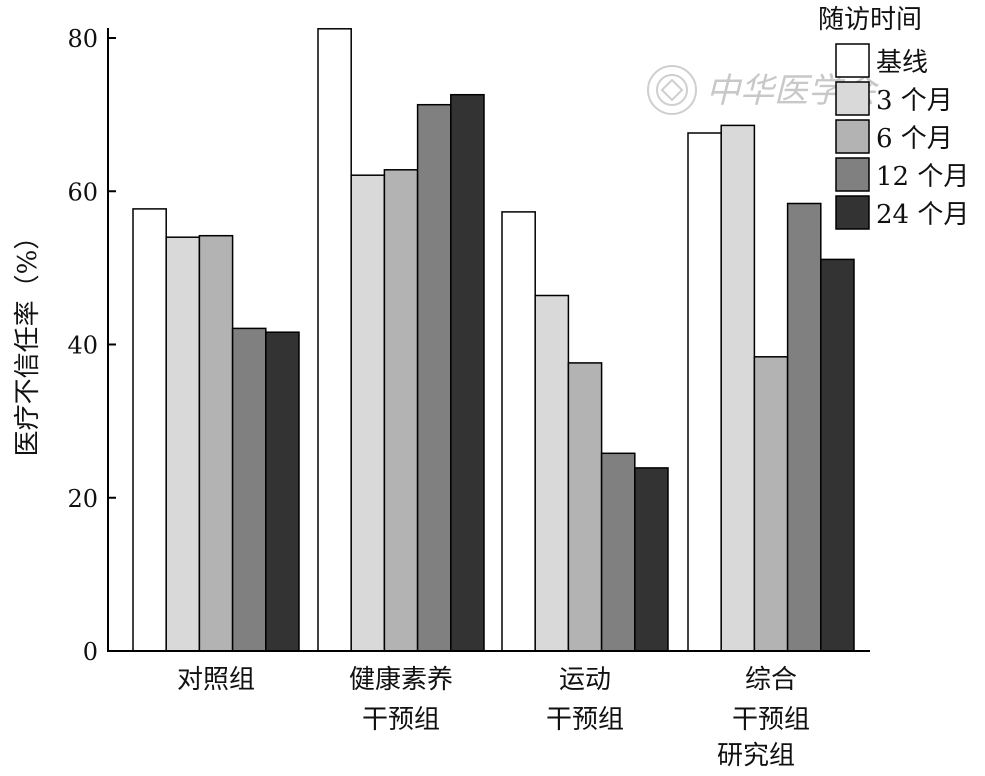  I want to click on x-axis-title: 研究组, so click(756, 756).